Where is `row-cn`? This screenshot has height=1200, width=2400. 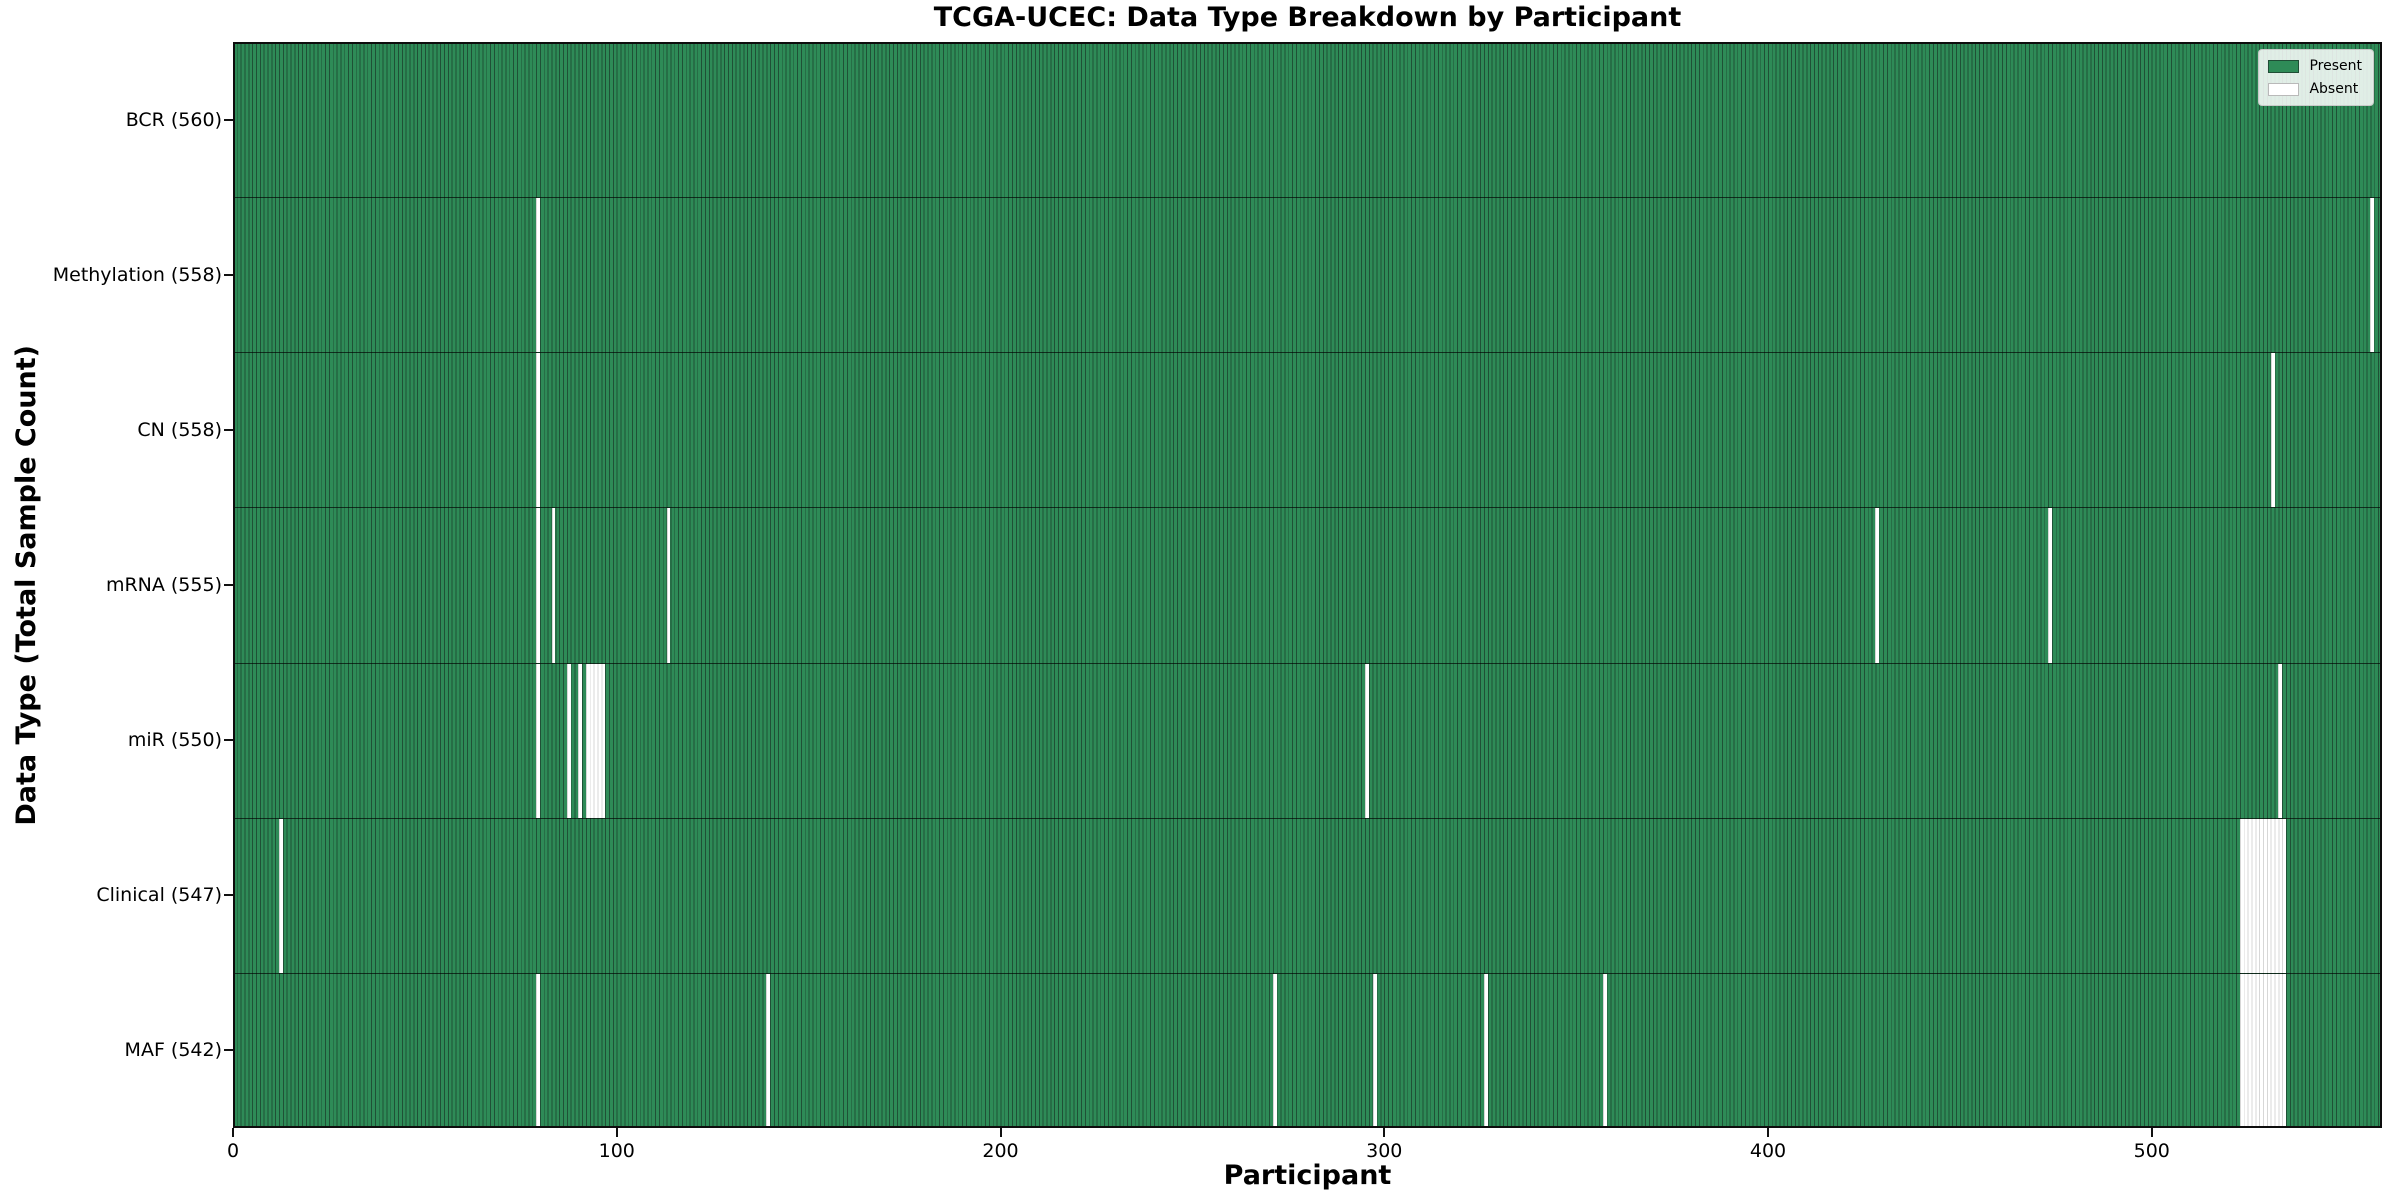 row-cn is located at coordinates (1307, 430).